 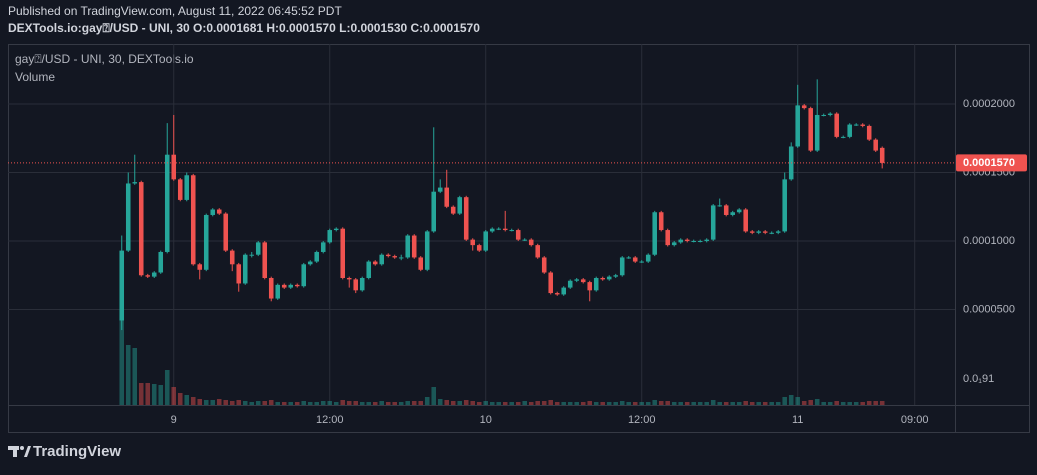 What do you see at coordinates (978, 379) in the screenshot?
I see `axis-note: 0.0₁91` at bounding box center [978, 379].